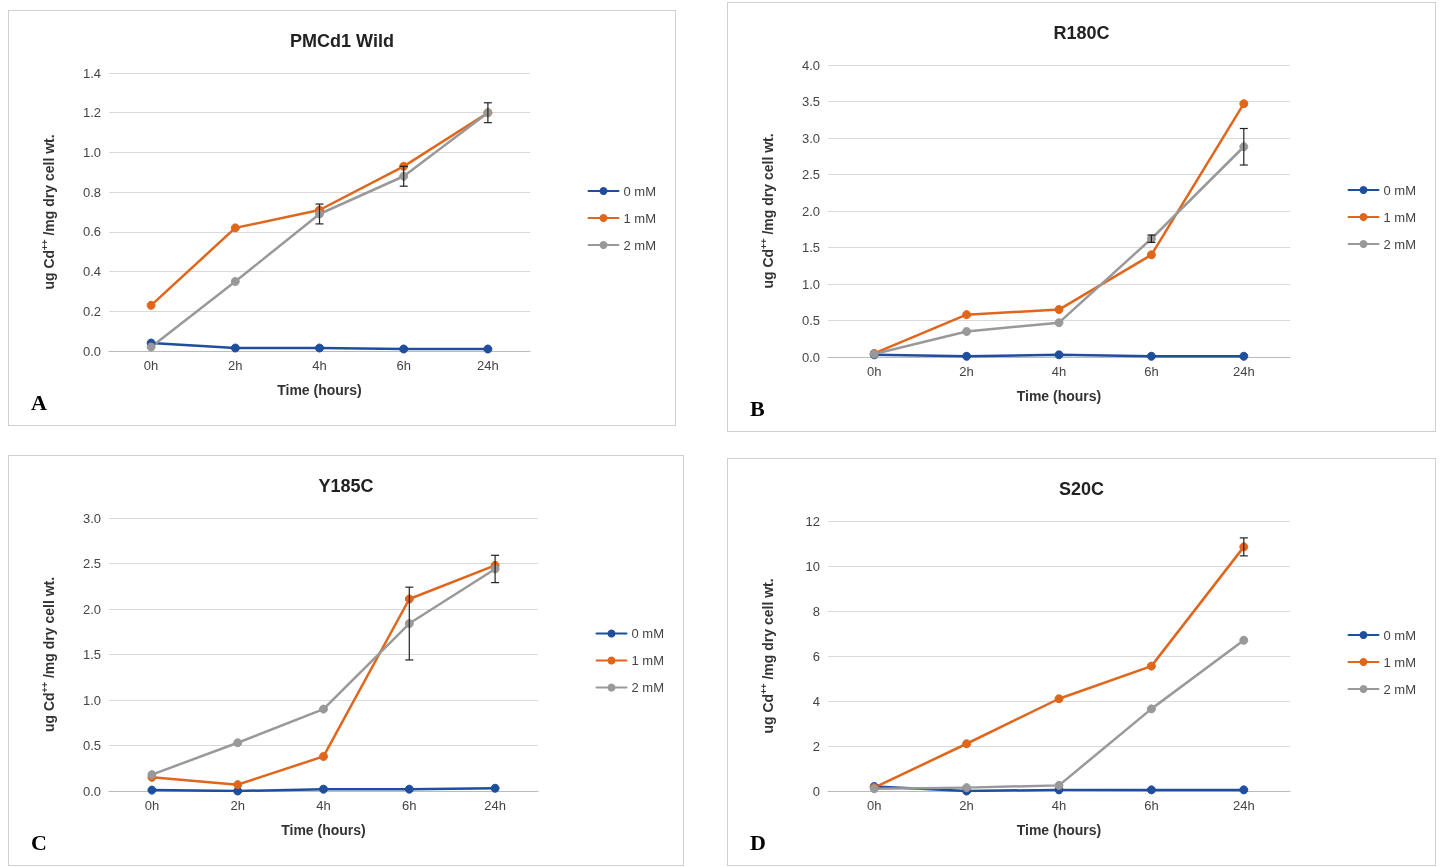 This screenshot has height=867, width=1442. Describe the element at coordinates (91, 192) in the screenshot. I see `y-tick-label: 0.8` at that location.